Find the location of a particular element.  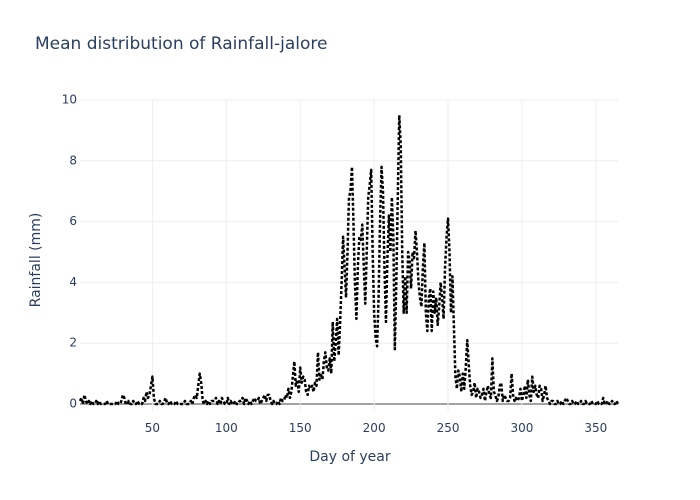

x-tick-label: 50 is located at coordinates (152, 428).